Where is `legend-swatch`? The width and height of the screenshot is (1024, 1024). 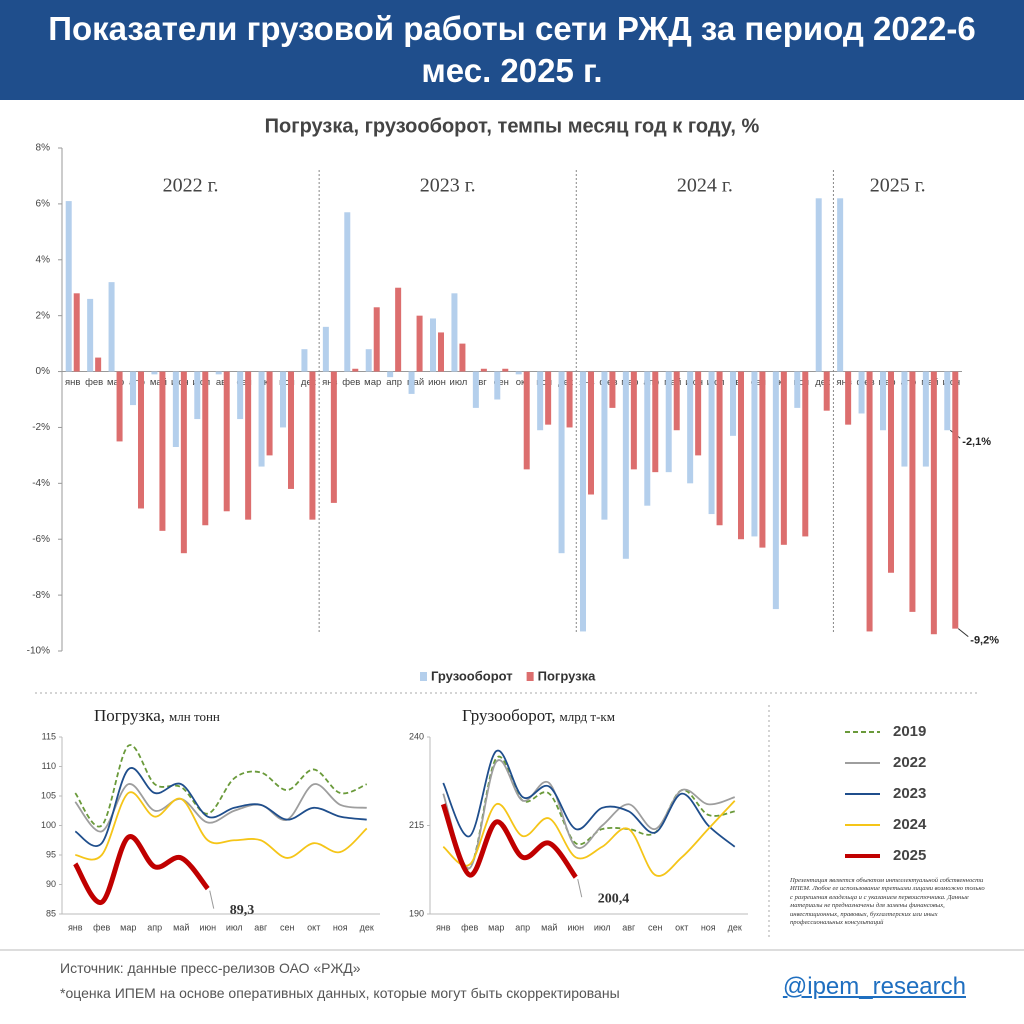
legend-swatch is located at coordinates (530, 676).